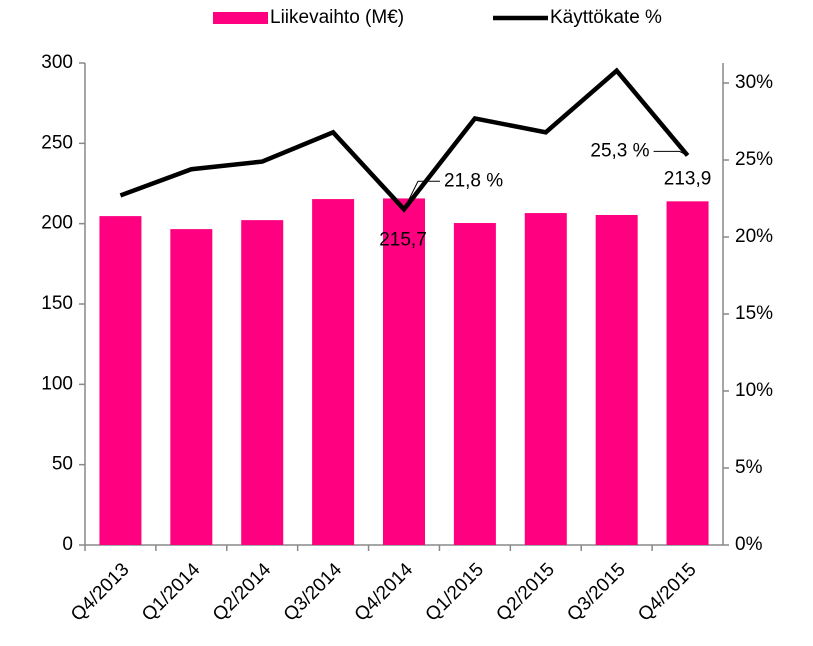 This screenshot has width=813, height=646. I want to click on x-tick-label: Q2/2014, so click(242, 592).